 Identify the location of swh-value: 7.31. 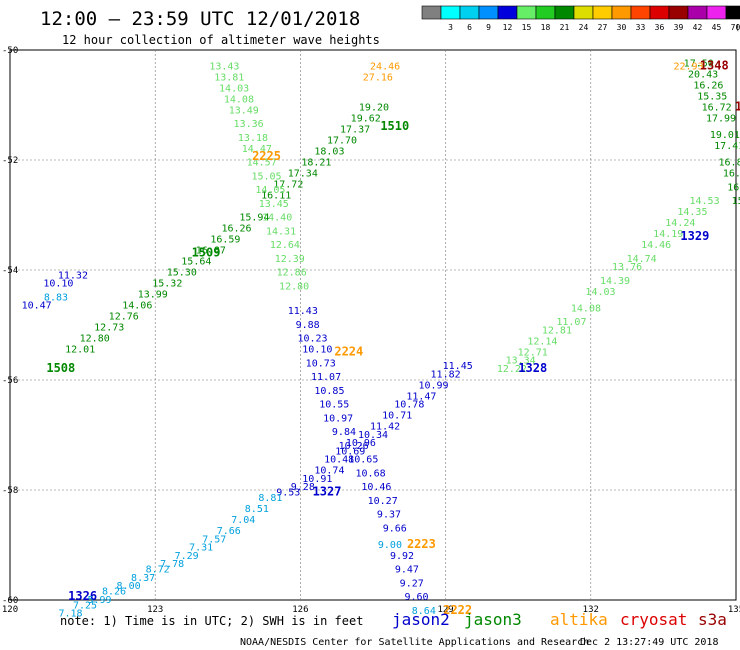
(201, 548).